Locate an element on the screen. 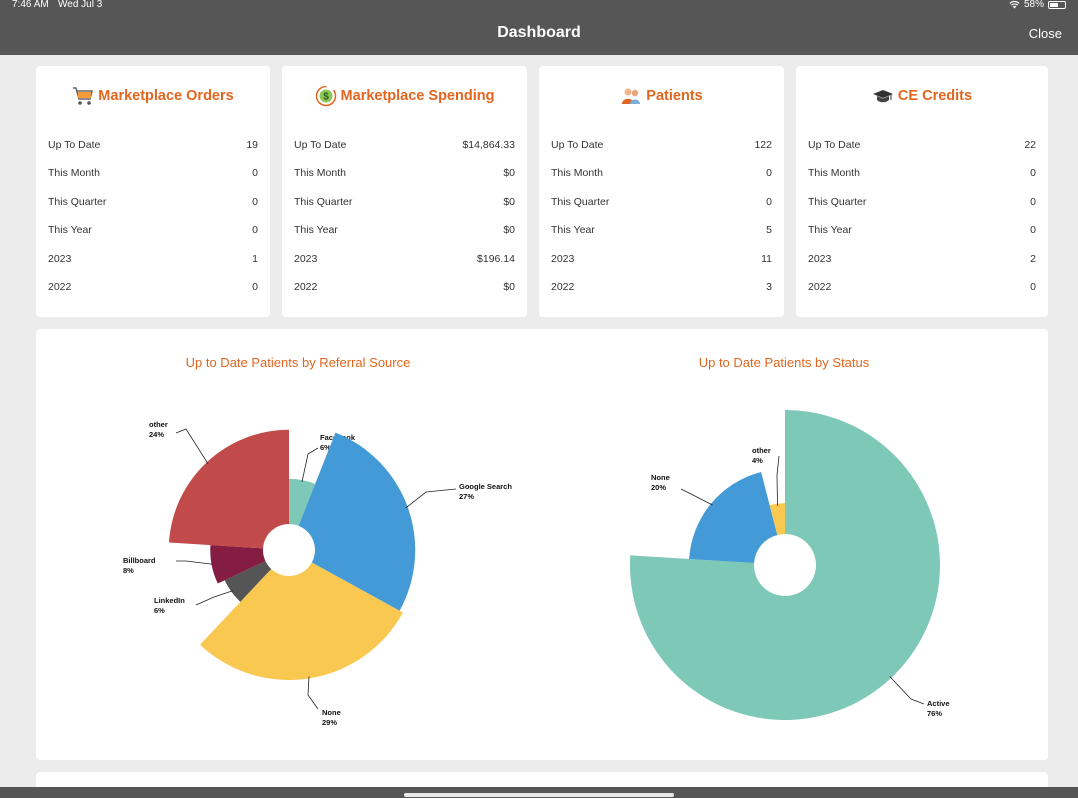  status-right: 58% is located at coordinates (1037, 5).